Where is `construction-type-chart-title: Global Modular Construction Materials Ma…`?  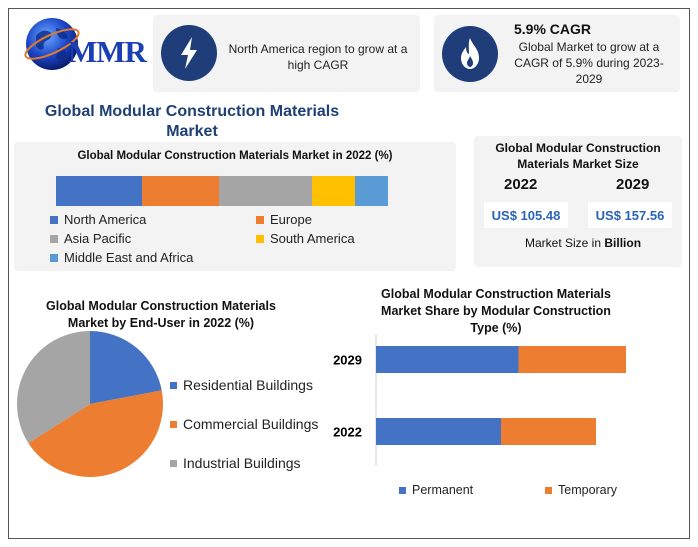 construction-type-chart-title: Global Modular Construction Materials Ma… is located at coordinates (496, 311).